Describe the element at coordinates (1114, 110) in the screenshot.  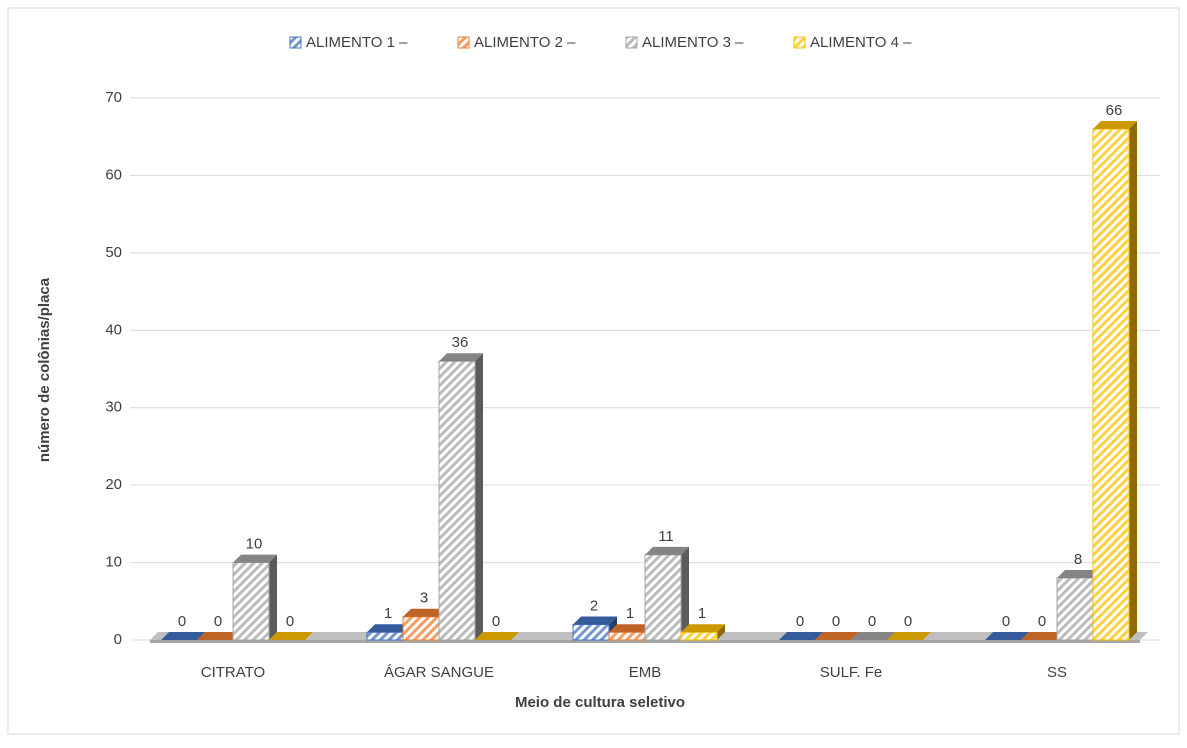
I see `data-label: 66` at that location.